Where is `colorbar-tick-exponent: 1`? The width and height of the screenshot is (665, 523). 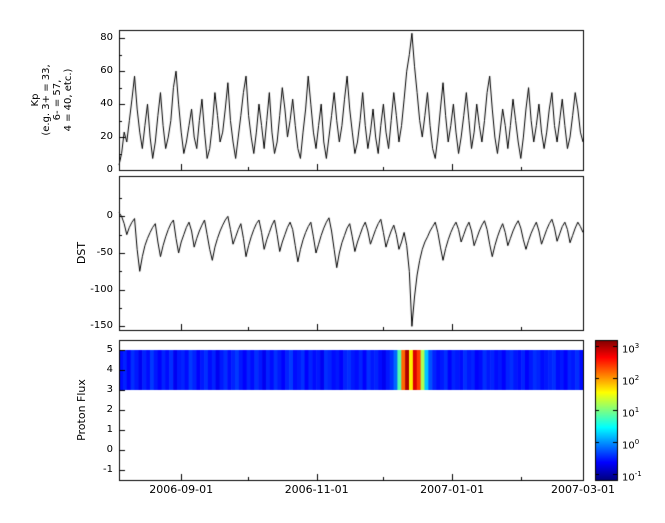 colorbar-tick-exponent: 1 is located at coordinates (637, 409).